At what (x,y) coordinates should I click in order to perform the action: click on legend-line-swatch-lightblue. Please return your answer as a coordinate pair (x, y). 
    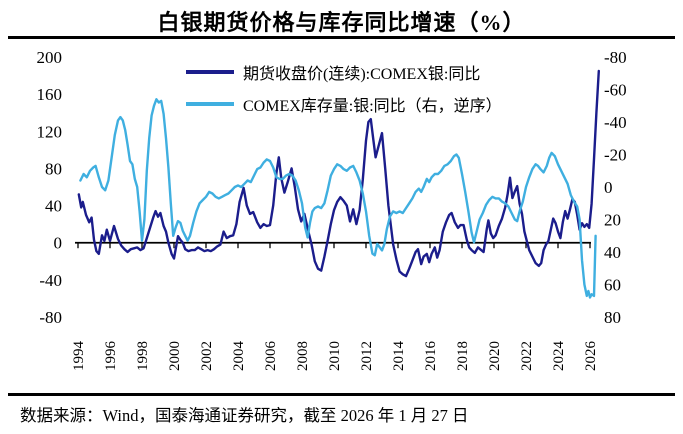
    Looking at the image, I should click on (210, 104).